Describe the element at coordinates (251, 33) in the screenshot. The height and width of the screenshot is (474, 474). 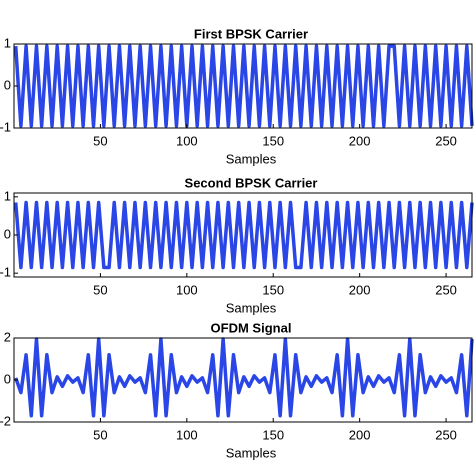
I see `subplot-title: First BPSK Carrier` at that location.